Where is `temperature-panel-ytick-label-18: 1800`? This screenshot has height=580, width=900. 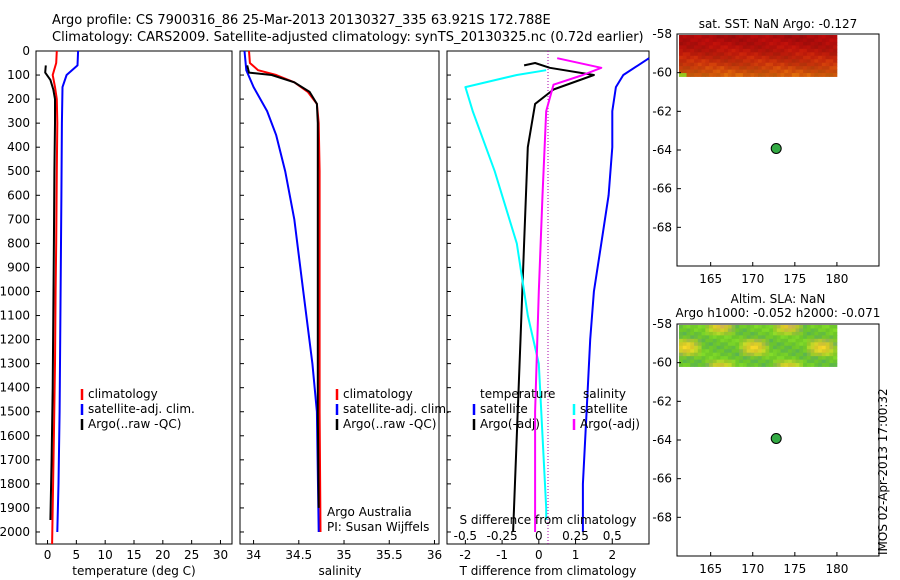 temperature-panel-ytick-label-18: 1800 is located at coordinates (15, 484).